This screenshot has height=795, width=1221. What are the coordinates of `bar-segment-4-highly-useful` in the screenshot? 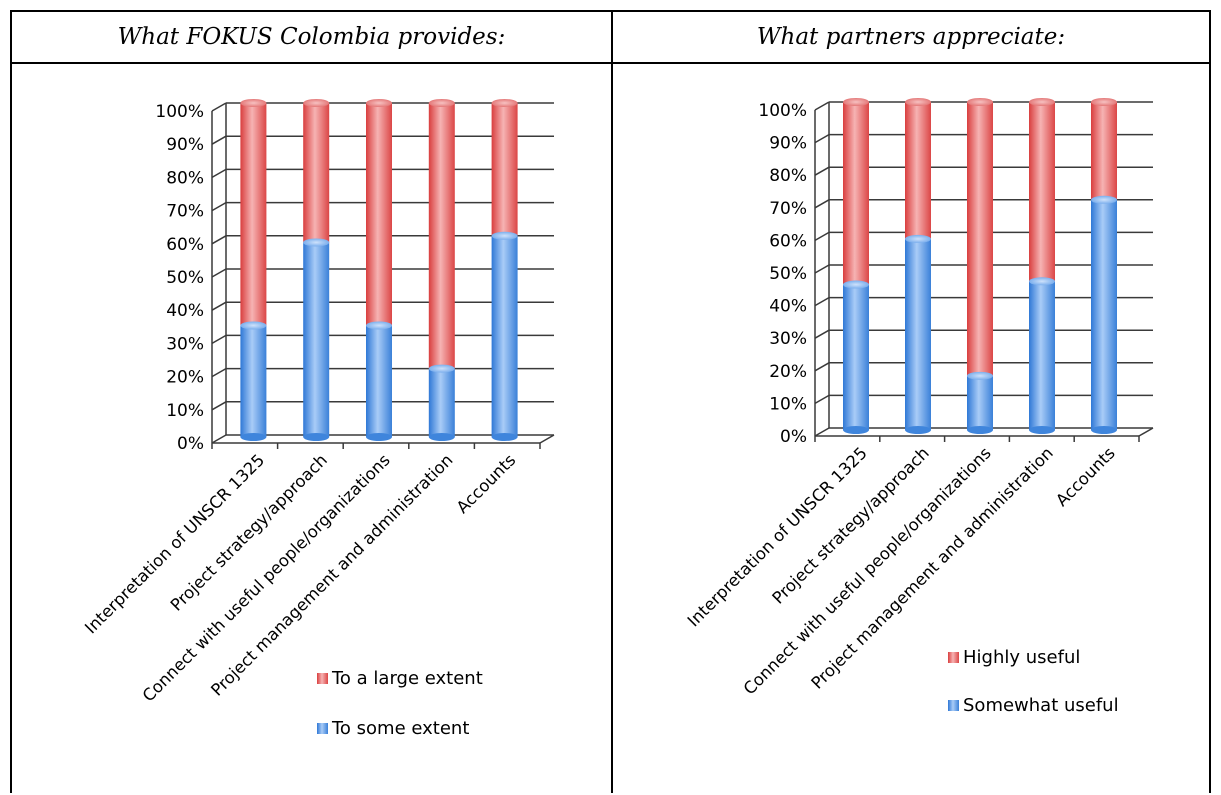 It's located at (1042, 192).